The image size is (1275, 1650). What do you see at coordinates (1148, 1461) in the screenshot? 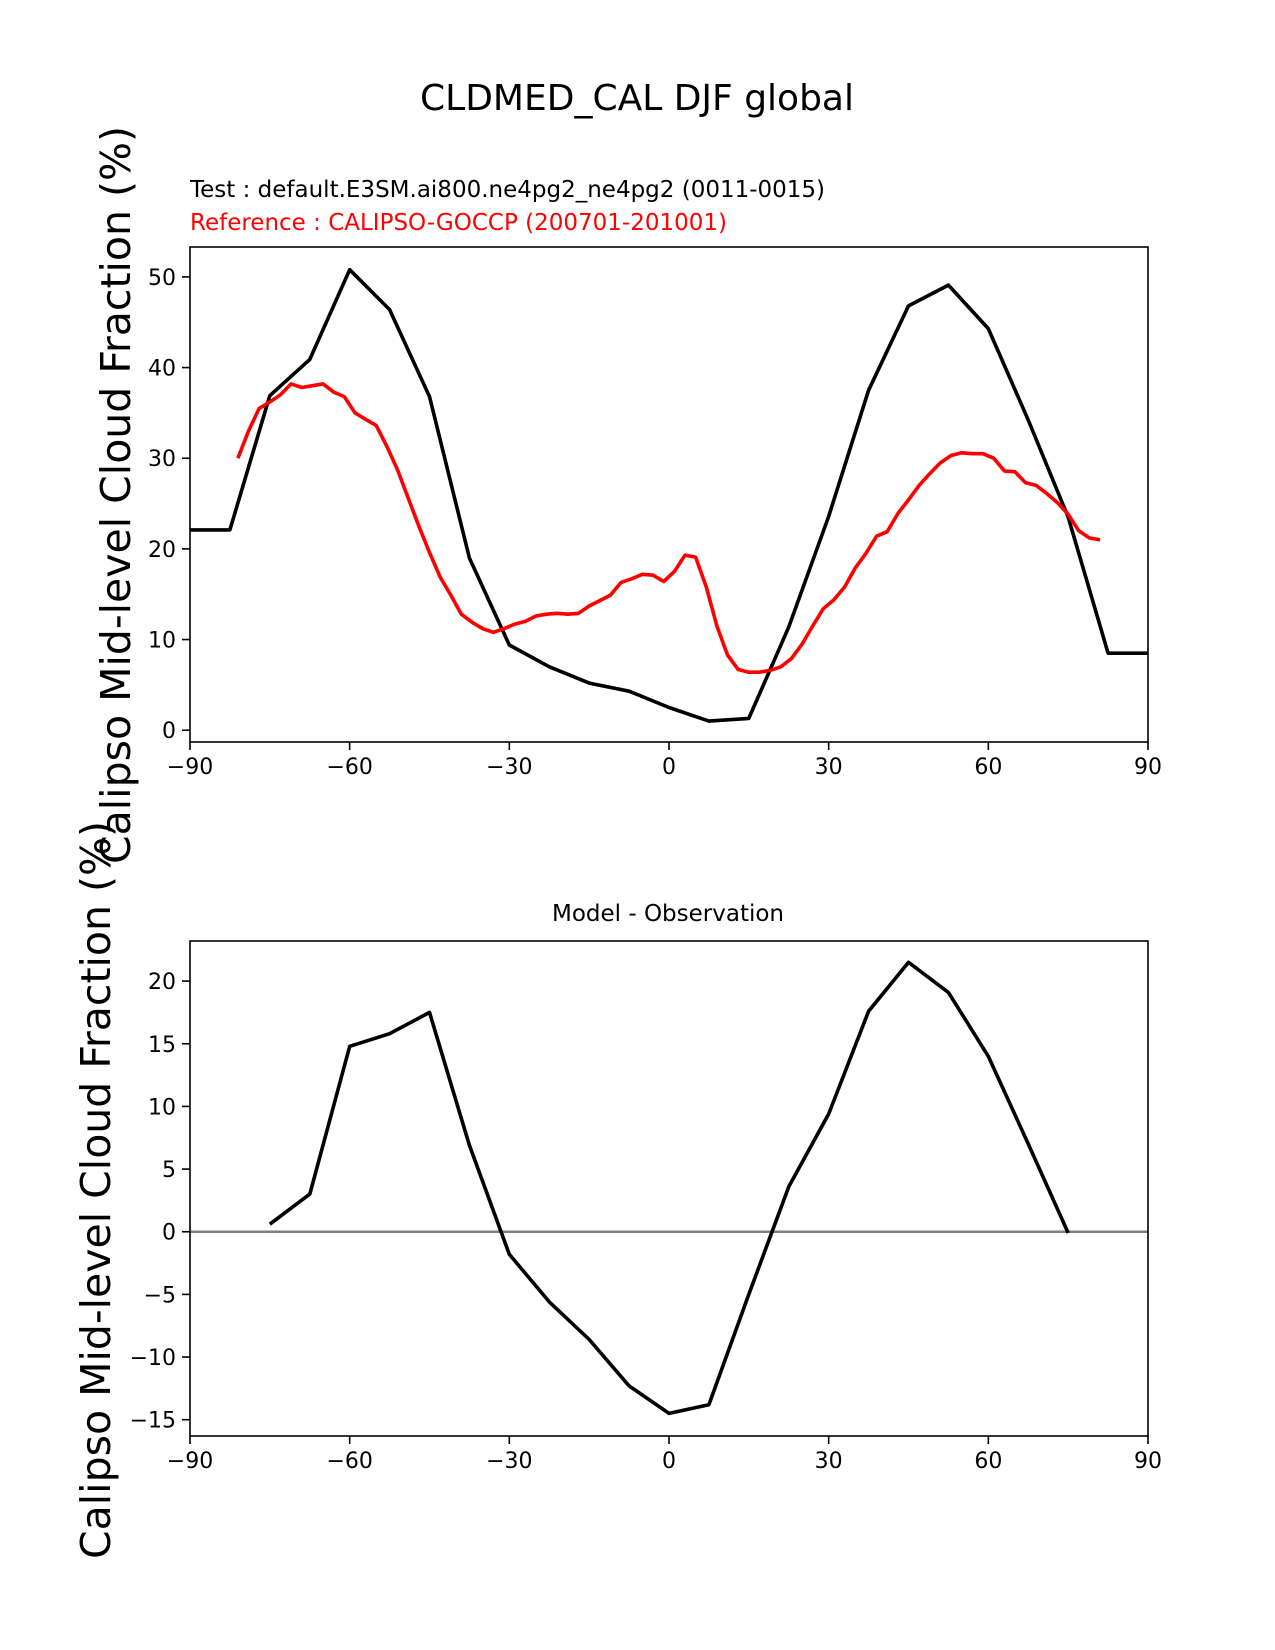
I see `bottom-xtick-label: 90` at bounding box center [1148, 1461].